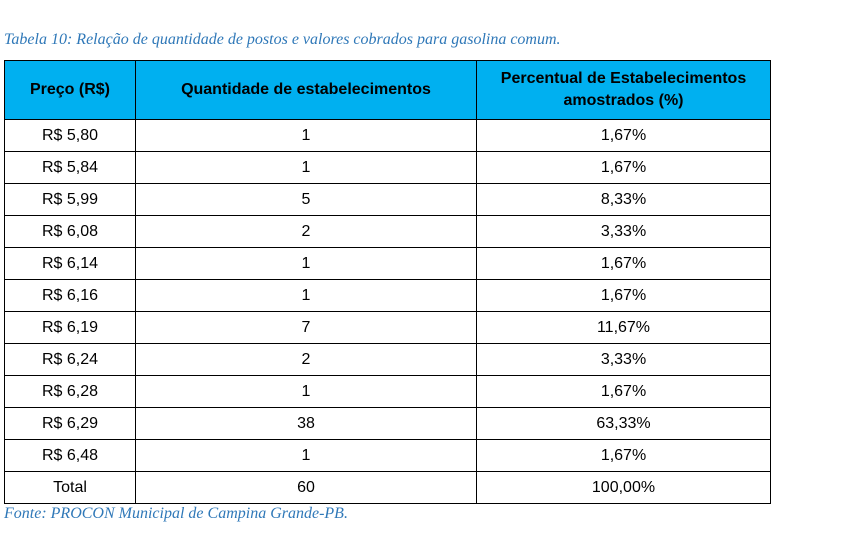 This screenshot has width=856, height=552. I want to click on table-row: R$ 5,80 1 1,67%, so click(387, 135).